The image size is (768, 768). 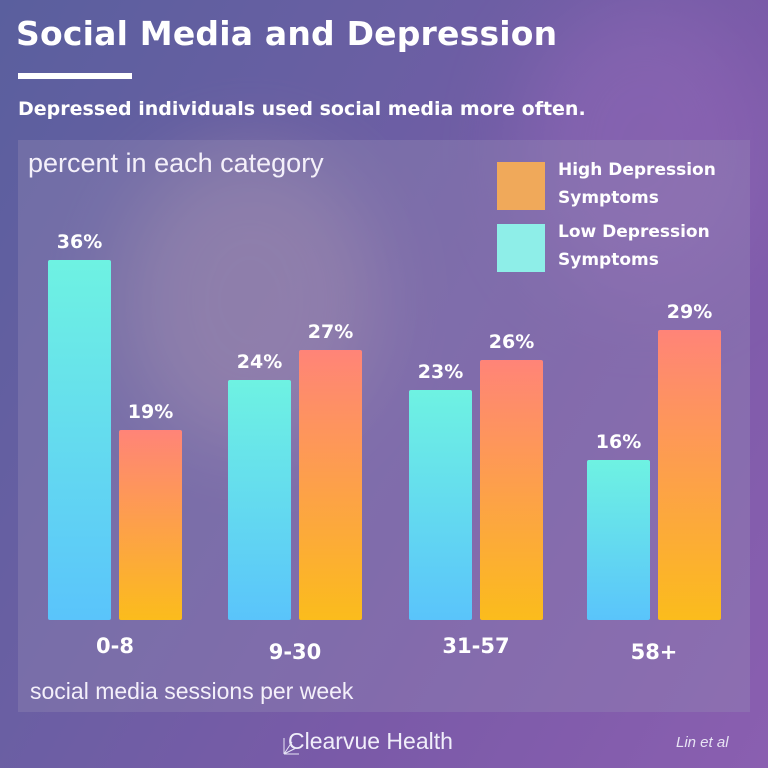 I want to click on x-tick-label: 58+, so click(x=654, y=652).